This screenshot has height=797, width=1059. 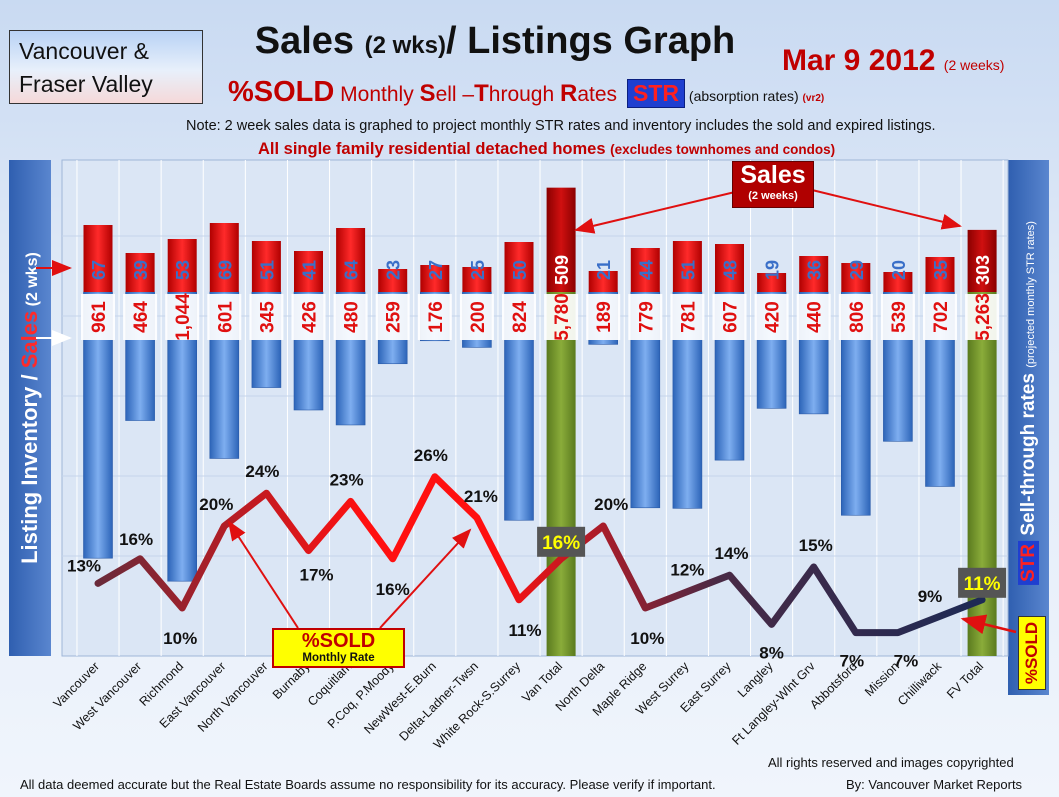 I want to click on str-value-label: 14%, so click(x=731, y=553).